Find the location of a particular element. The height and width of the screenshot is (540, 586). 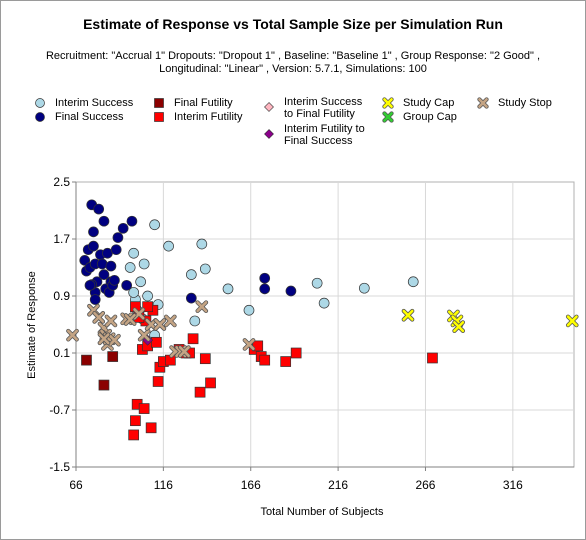

x-axis-label: Total Number of Subjects is located at coordinates (322, 512).